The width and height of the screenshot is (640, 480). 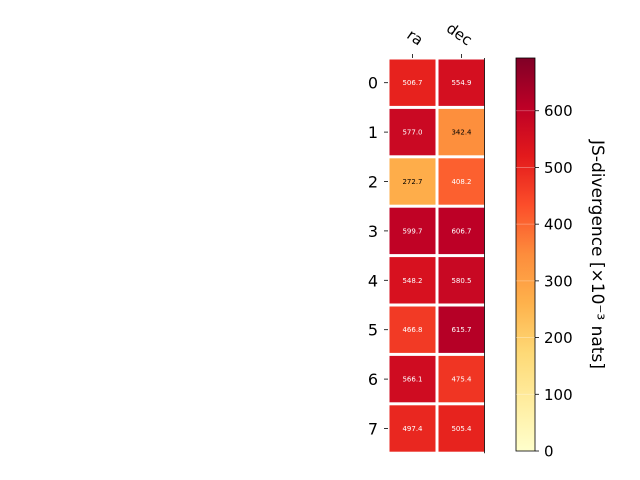 I want to click on colorbar-tick-label: 100, so click(x=558, y=395).